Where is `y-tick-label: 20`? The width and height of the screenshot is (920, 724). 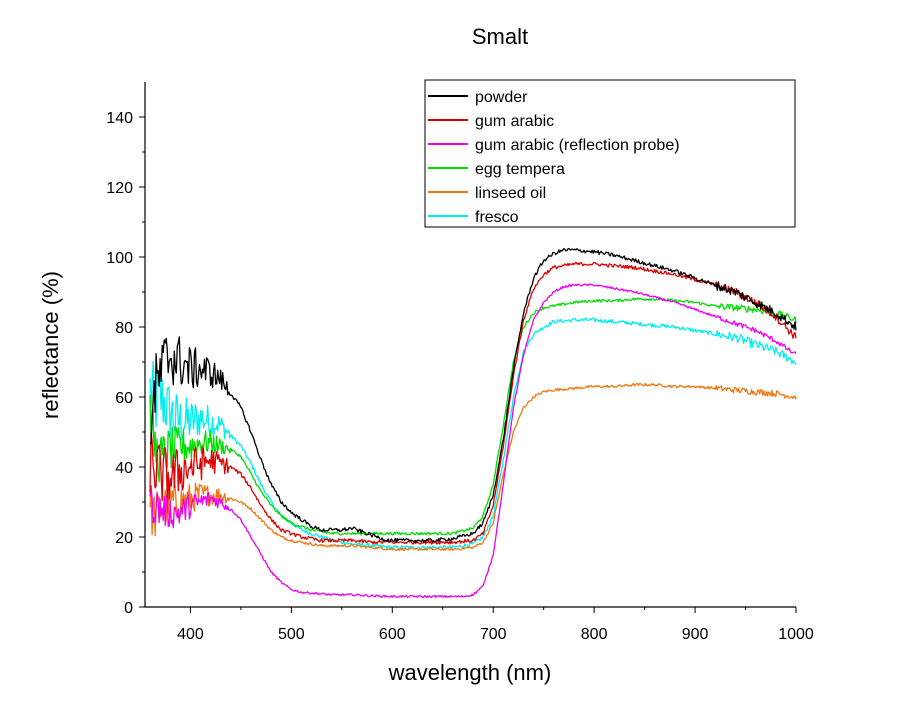
y-tick-label: 20 is located at coordinates (124, 538).